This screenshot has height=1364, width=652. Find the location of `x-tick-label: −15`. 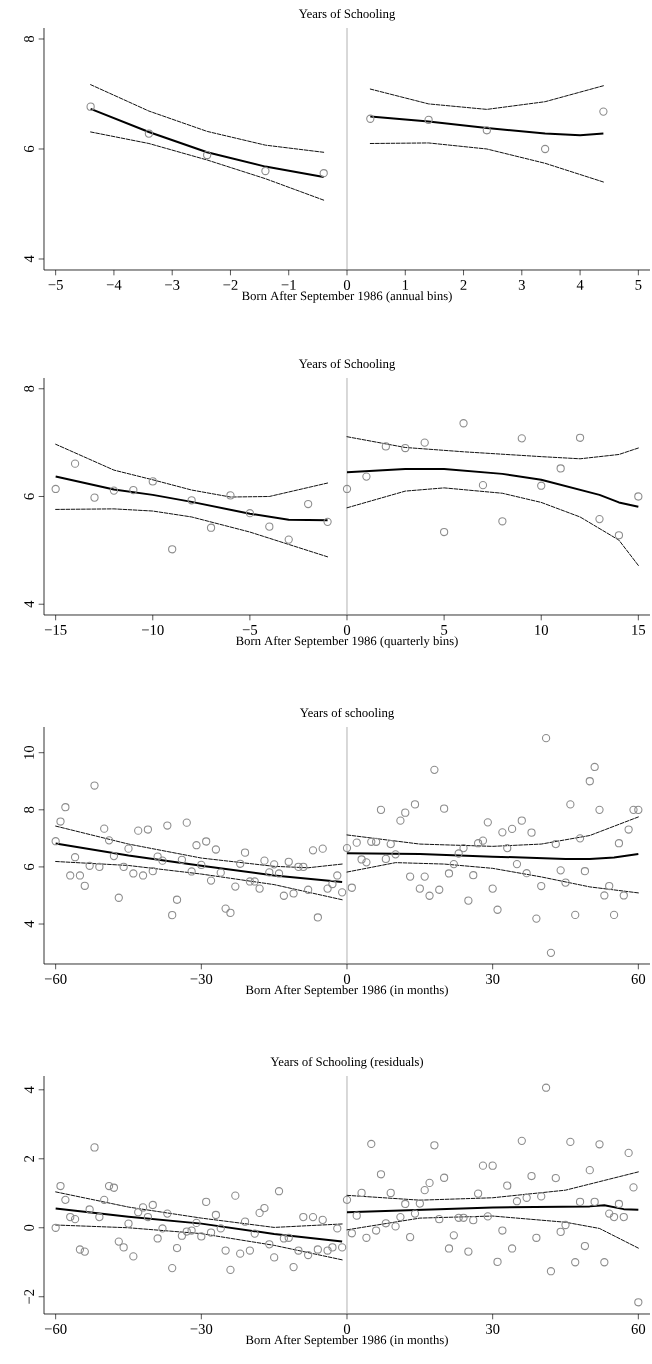

x-tick-label: −15 is located at coordinates (55, 630).